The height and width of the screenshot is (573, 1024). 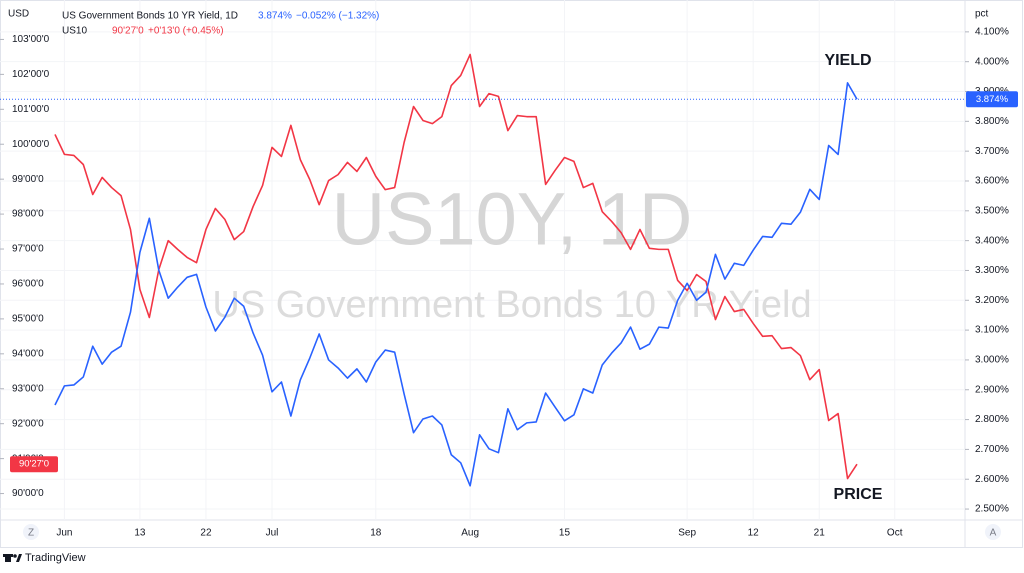 What do you see at coordinates (31, 109) in the screenshot?
I see `y-tick-label: 101'00'0` at bounding box center [31, 109].